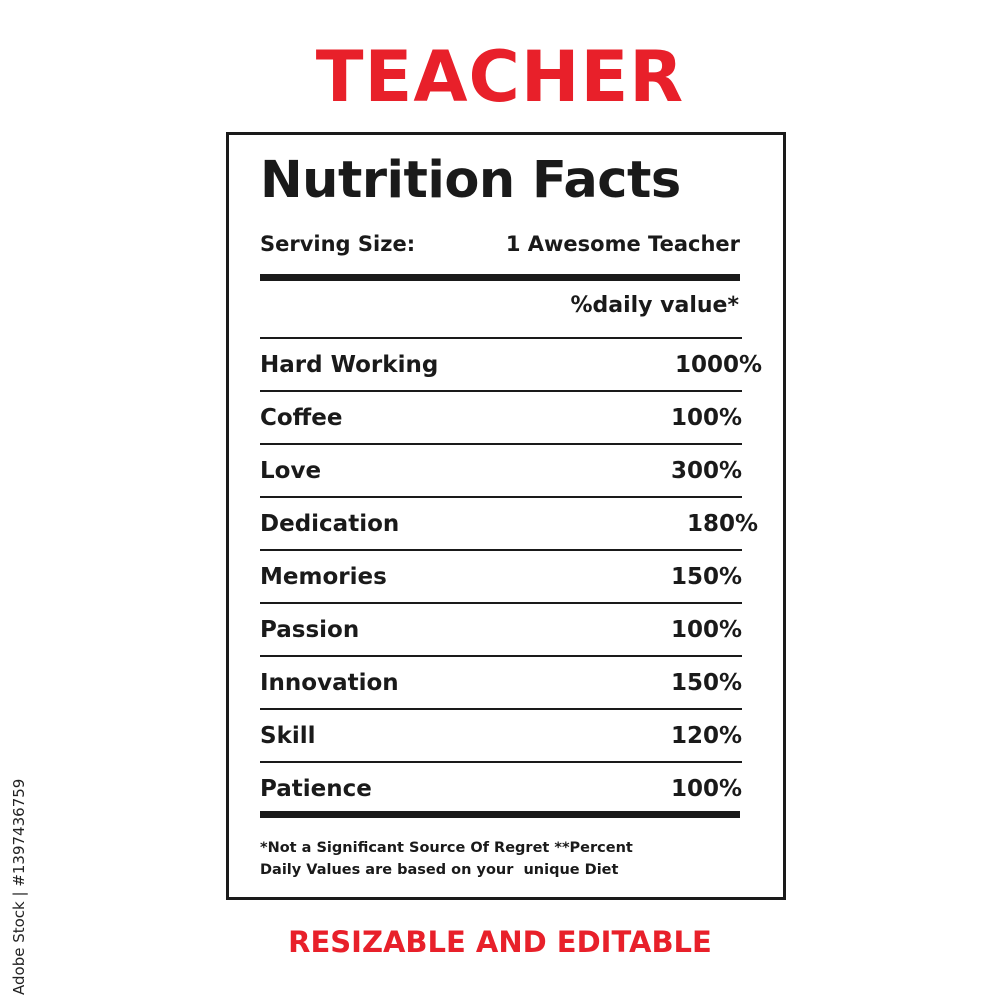 The height and width of the screenshot is (1000, 1000). I want to click on nutrient-value: 300%, so click(706, 470).